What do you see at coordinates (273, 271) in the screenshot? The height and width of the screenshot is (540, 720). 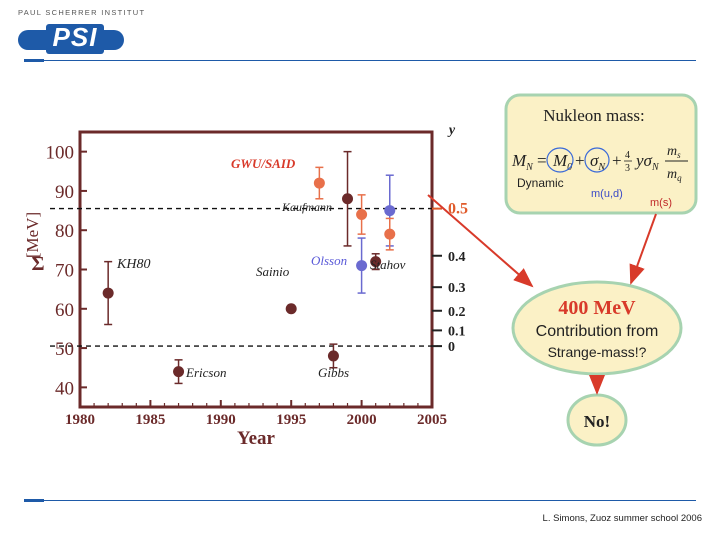 I see `point-label: Sainio` at bounding box center [273, 271].